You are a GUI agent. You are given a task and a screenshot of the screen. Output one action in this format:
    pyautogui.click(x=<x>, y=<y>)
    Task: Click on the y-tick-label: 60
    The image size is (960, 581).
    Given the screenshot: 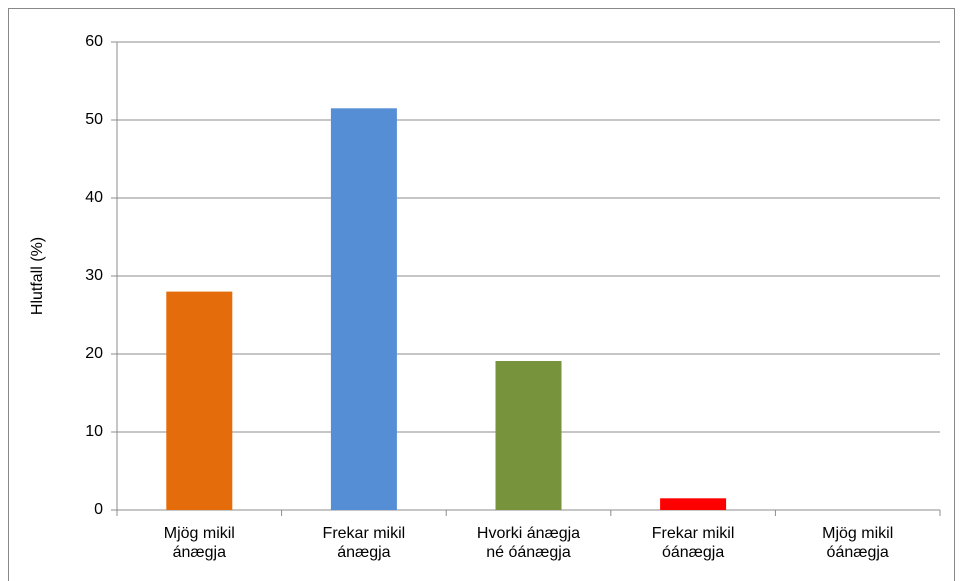 What is the action you would take?
    pyautogui.click(x=94, y=41)
    